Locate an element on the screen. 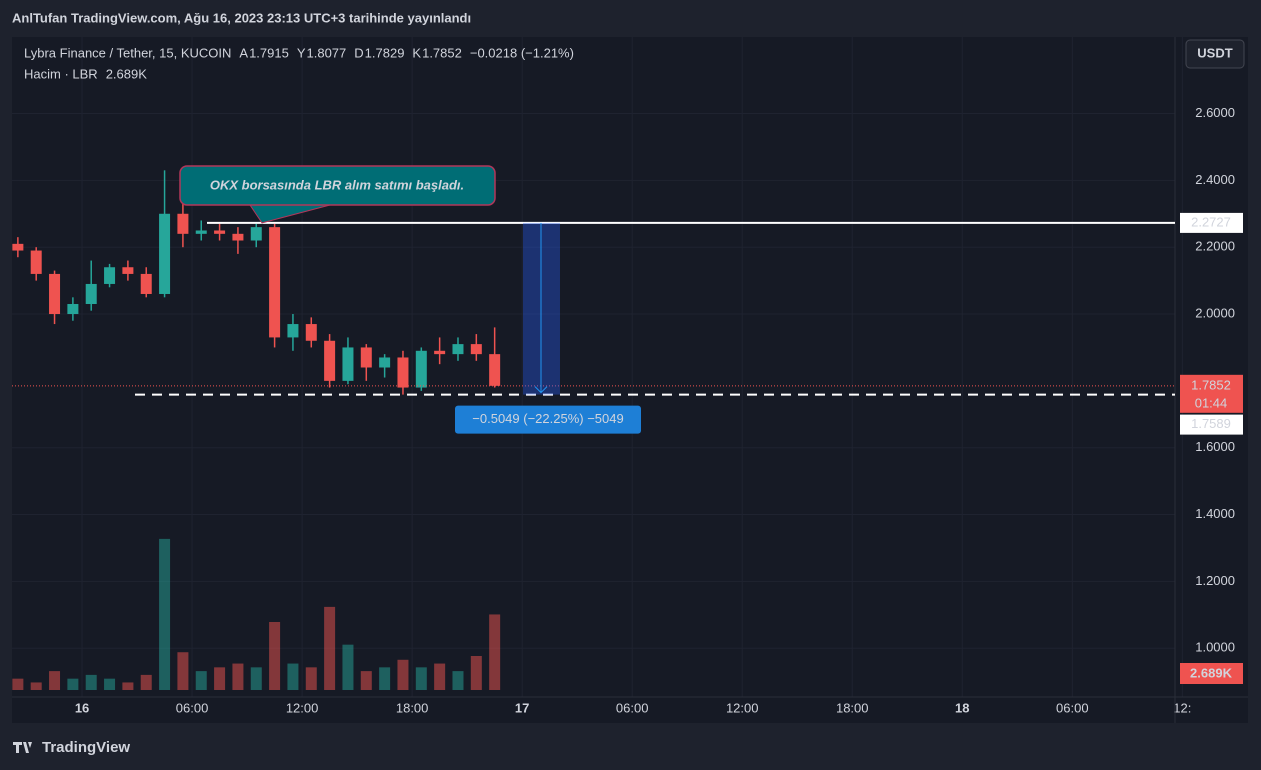 This screenshot has height=770, width=1261. y-tick-label: 2.6000 is located at coordinates (1215, 112).